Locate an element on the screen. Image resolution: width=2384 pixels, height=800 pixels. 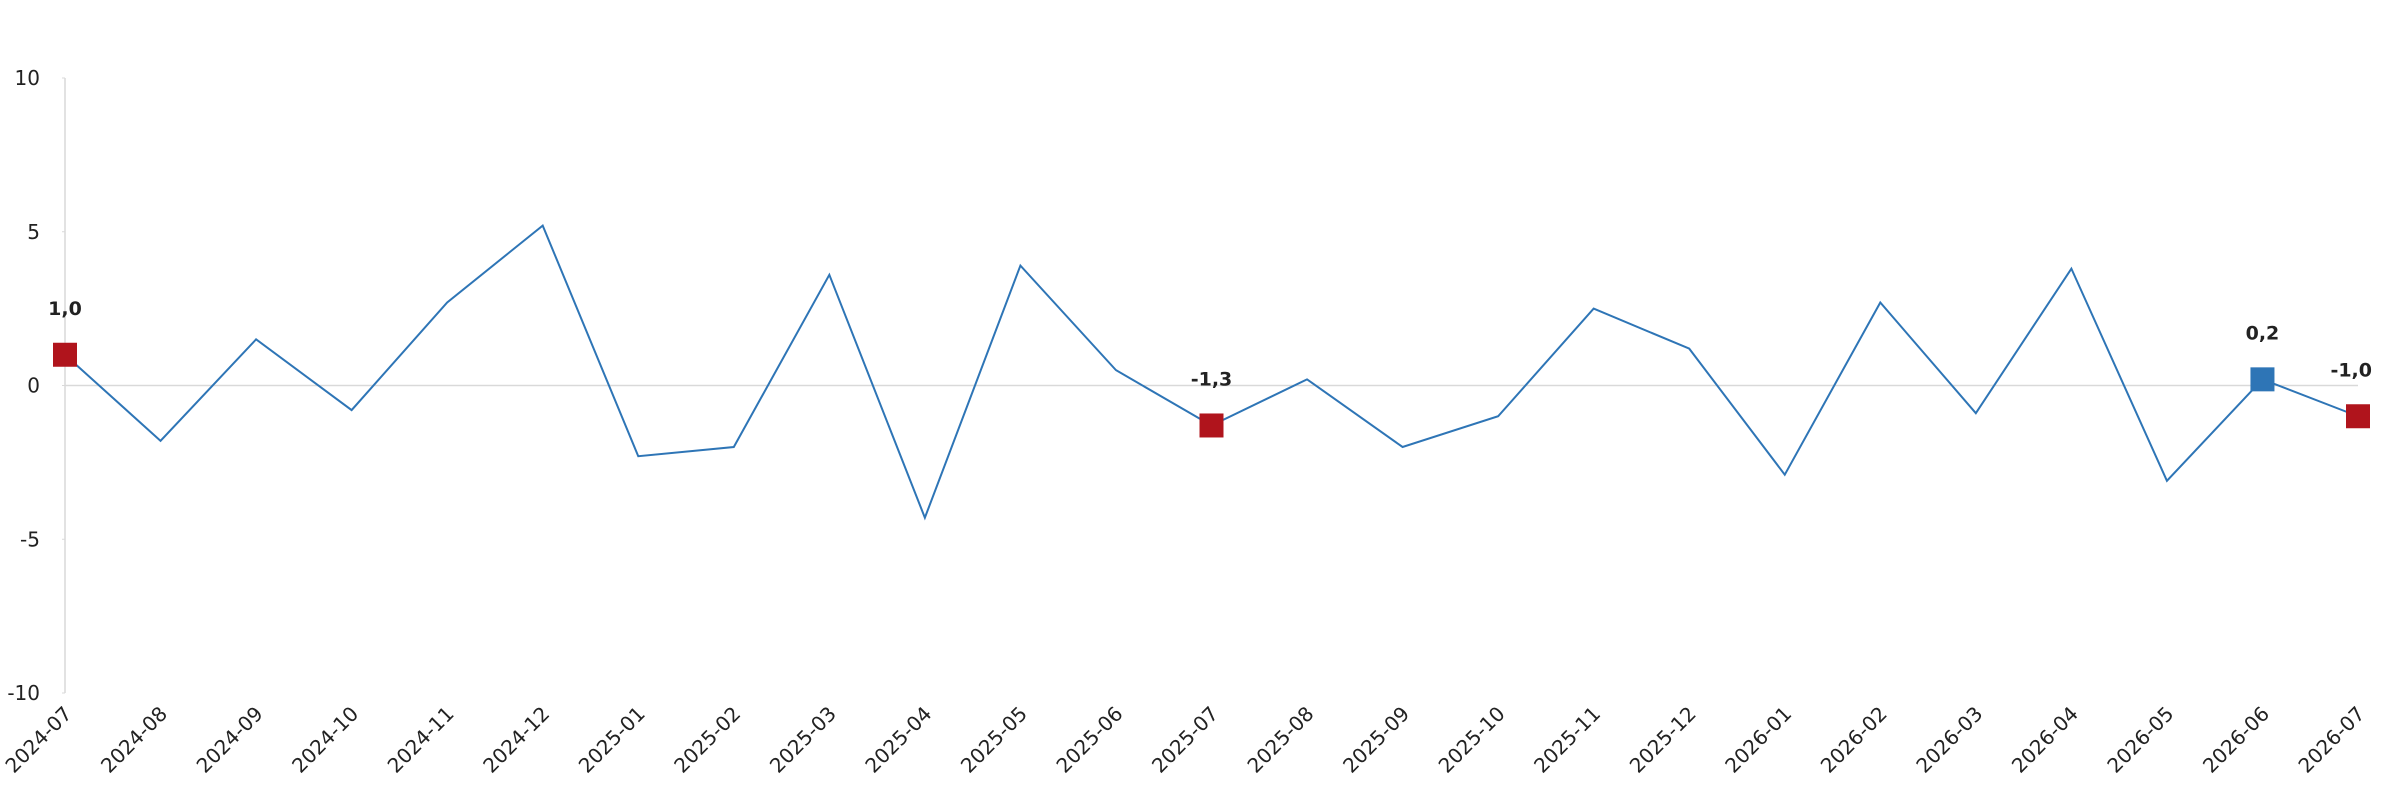
x-tick-label: 2025-07 is located at coordinates (1185, 740).